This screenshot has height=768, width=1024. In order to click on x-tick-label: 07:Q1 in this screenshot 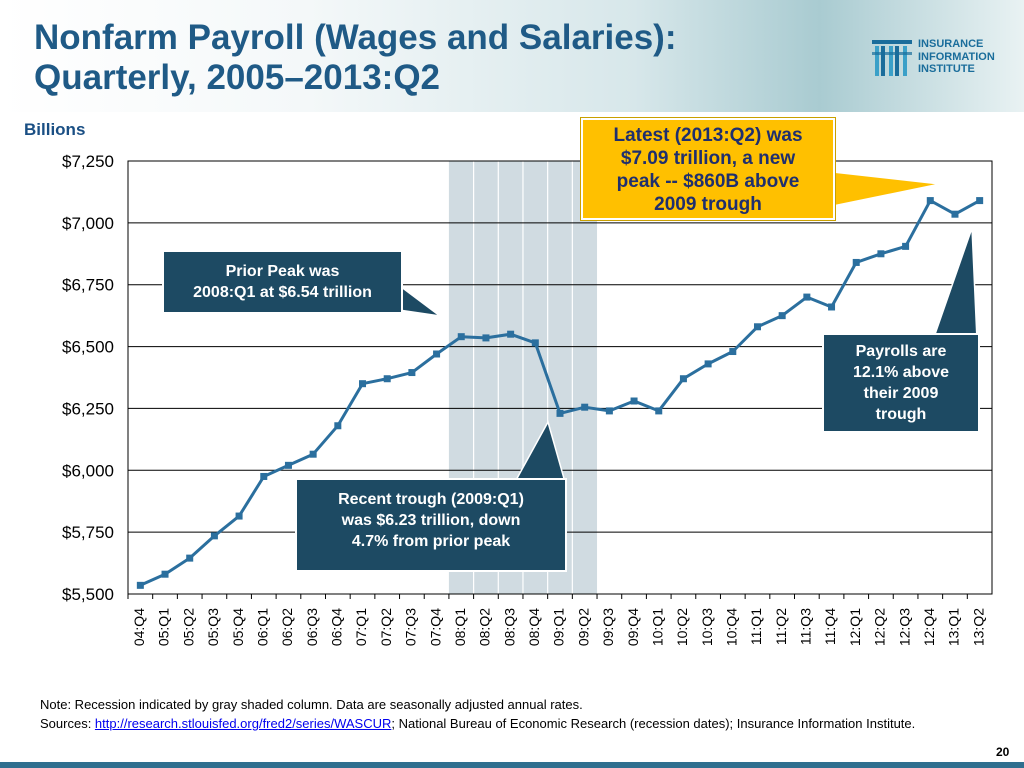, I will do `click(361, 627)`.